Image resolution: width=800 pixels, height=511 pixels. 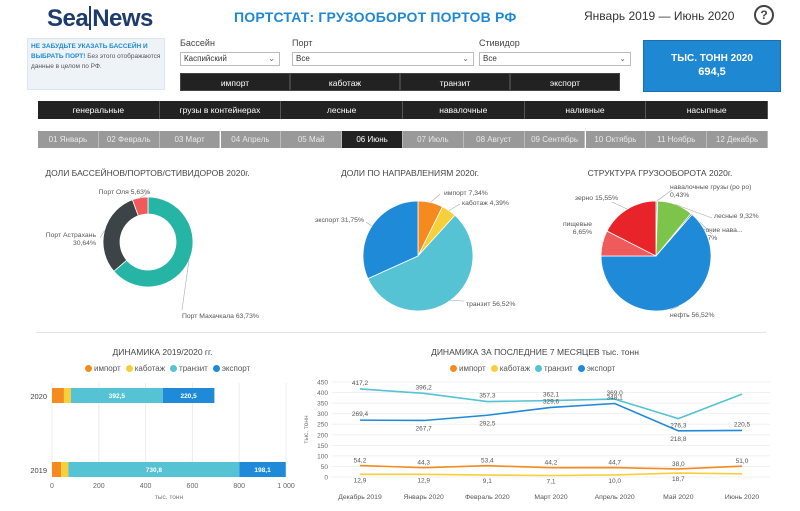 I want to click on kpi-value: 694,5, so click(x=712, y=72).